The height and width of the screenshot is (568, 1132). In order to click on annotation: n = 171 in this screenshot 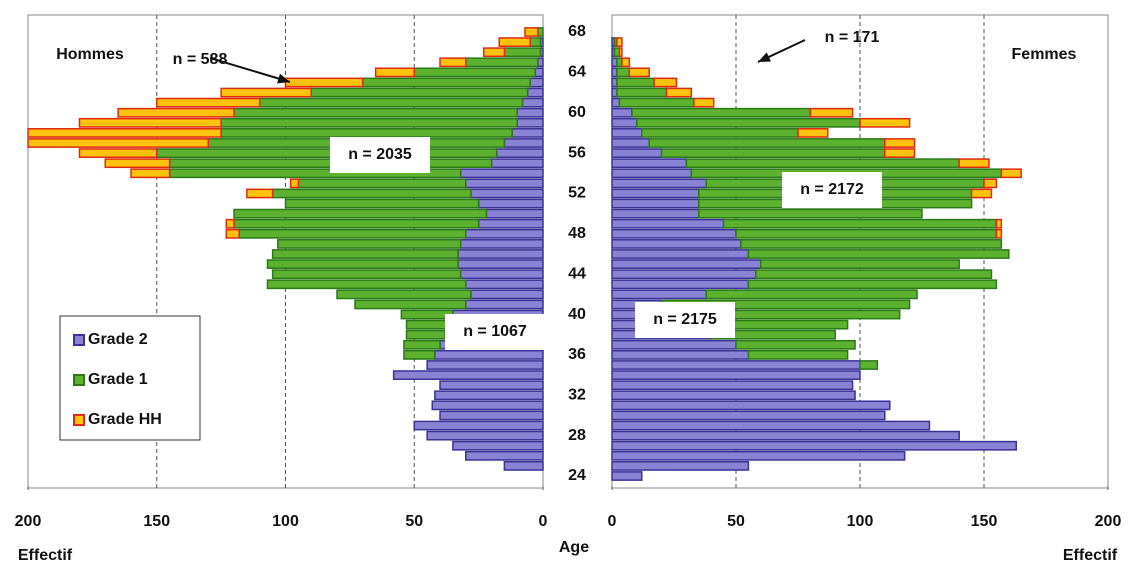, I will do `click(852, 37)`.